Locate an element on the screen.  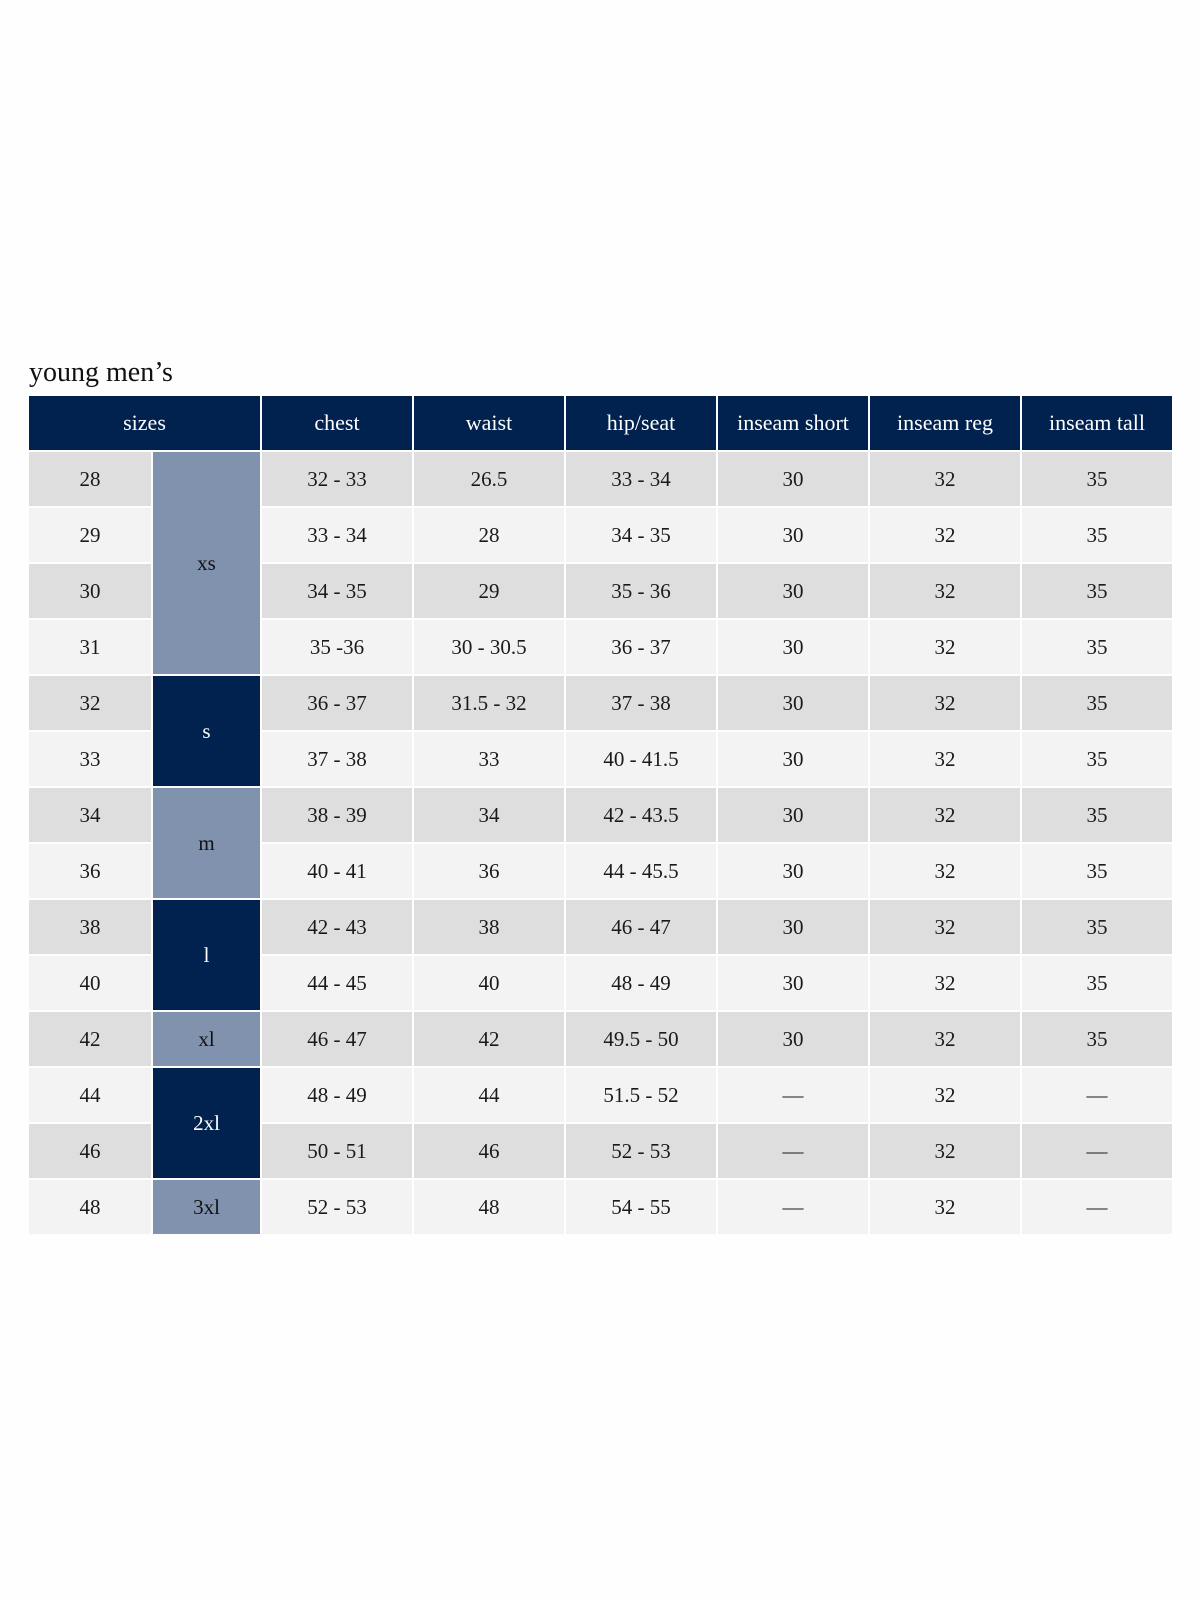
table-cell: 35 - 36 is located at coordinates (641, 591).